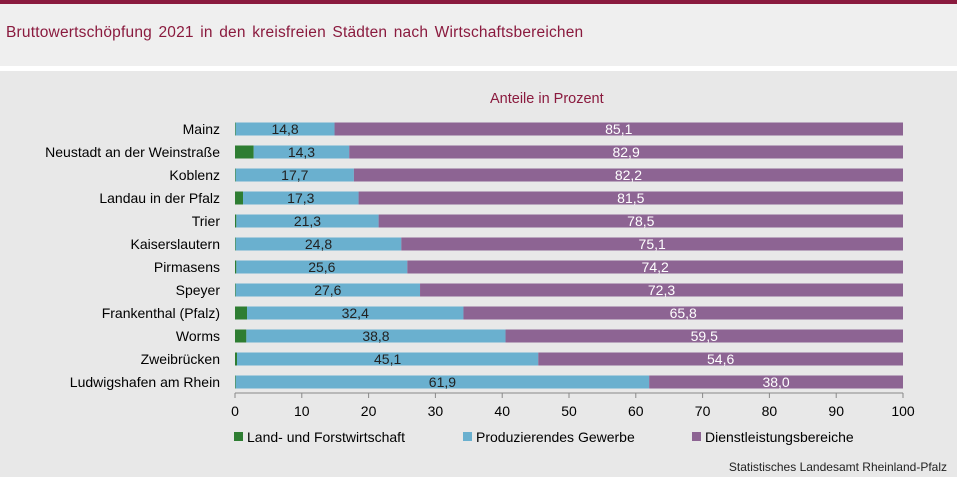 The height and width of the screenshot is (477, 957). What do you see at coordinates (836, 411) in the screenshot?
I see `x-tick-label-90: 90` at bounding box center [836, 411].